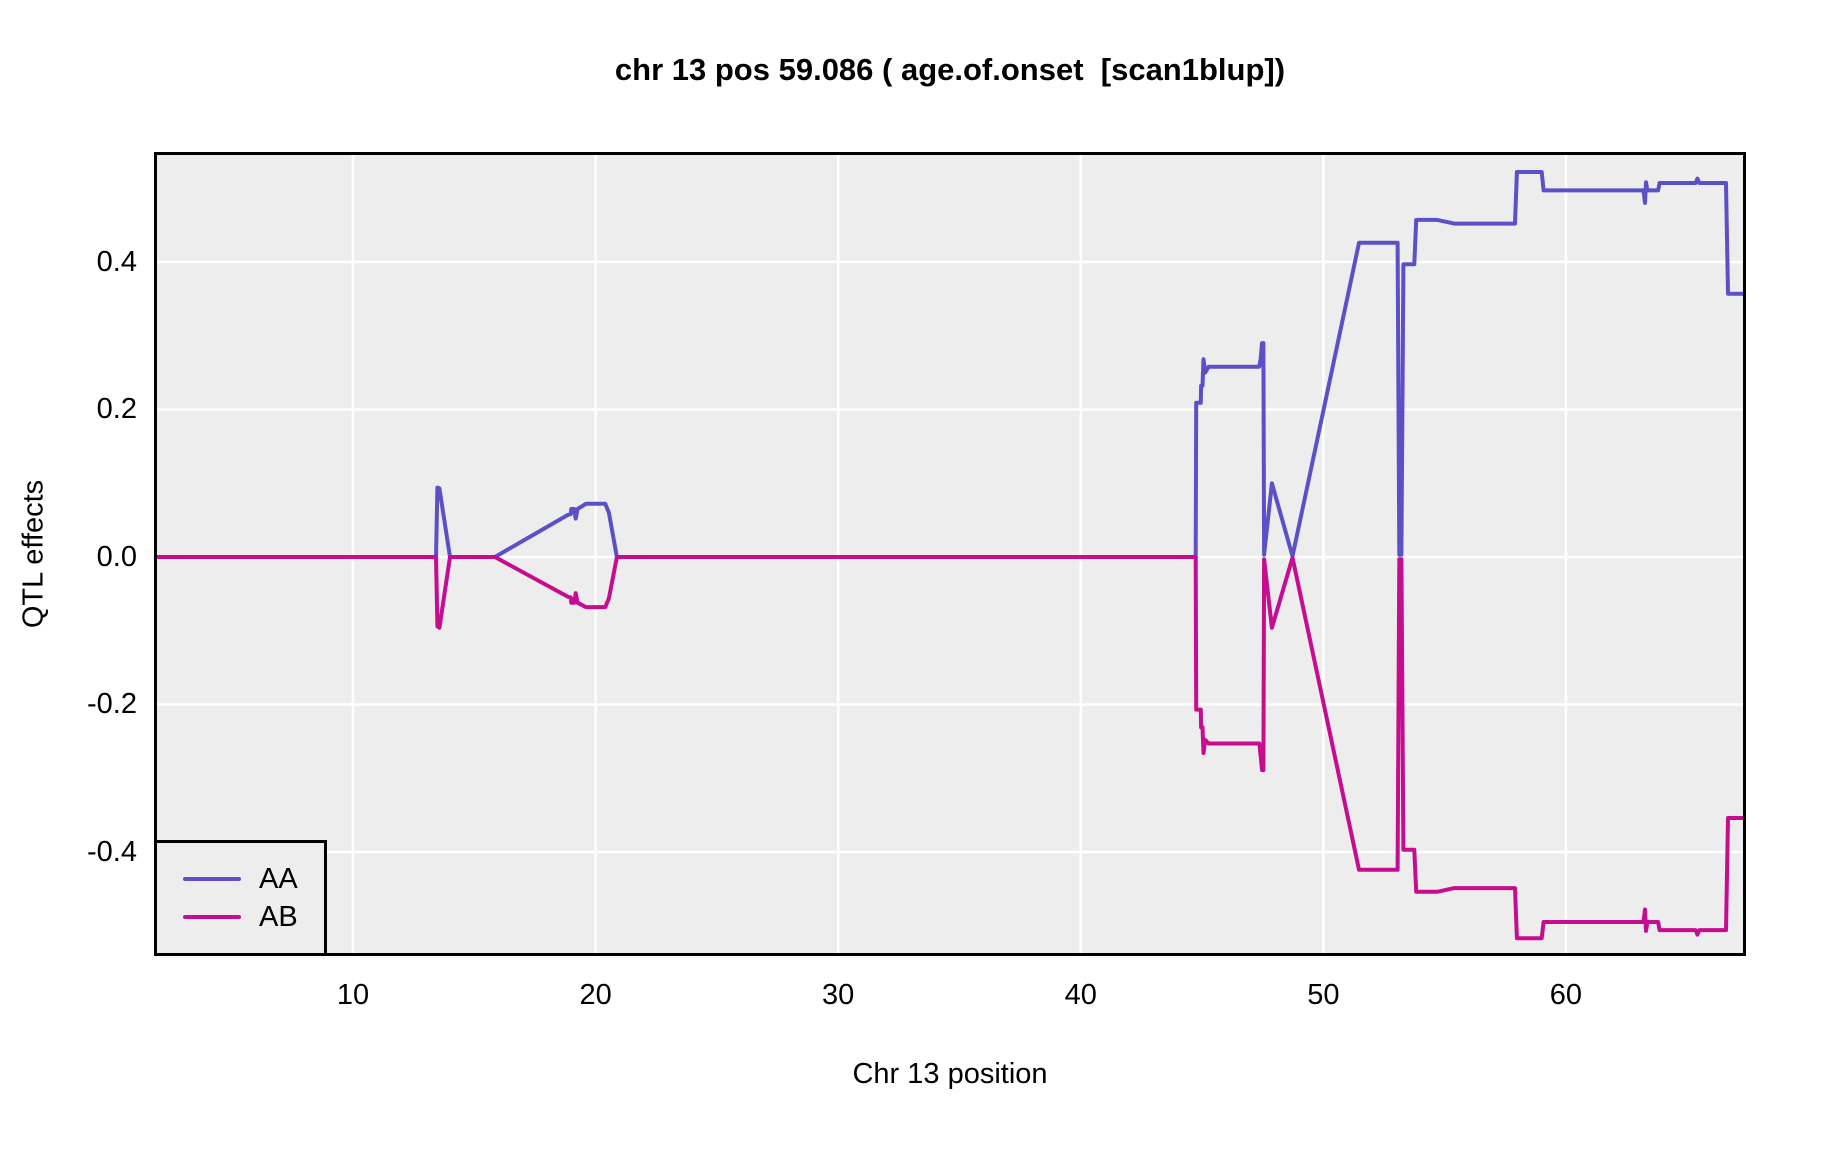 This screenshot has height=1152, width=1824. Describe the element at coordinates (353, 995) in the screenshot. I see `x-tick-label: 10` at that location.